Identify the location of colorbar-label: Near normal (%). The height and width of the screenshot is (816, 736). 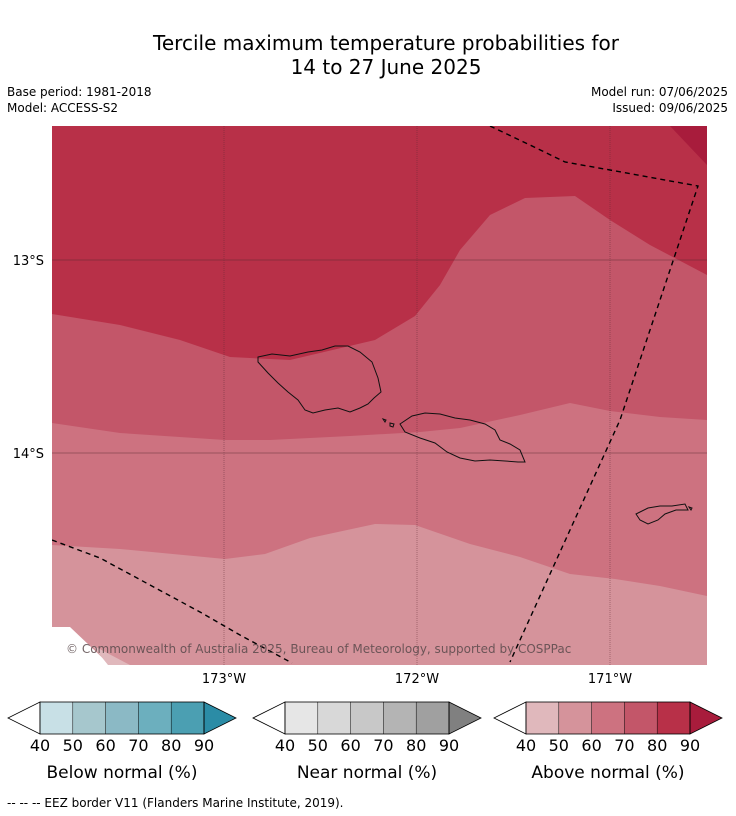
(367, 773).